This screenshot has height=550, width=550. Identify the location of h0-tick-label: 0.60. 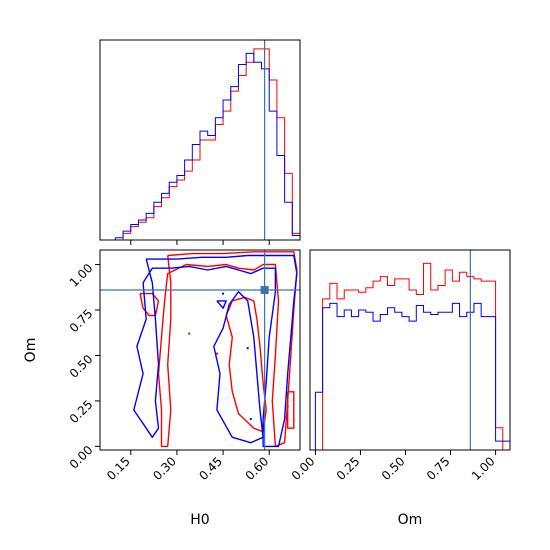
(257, 468).